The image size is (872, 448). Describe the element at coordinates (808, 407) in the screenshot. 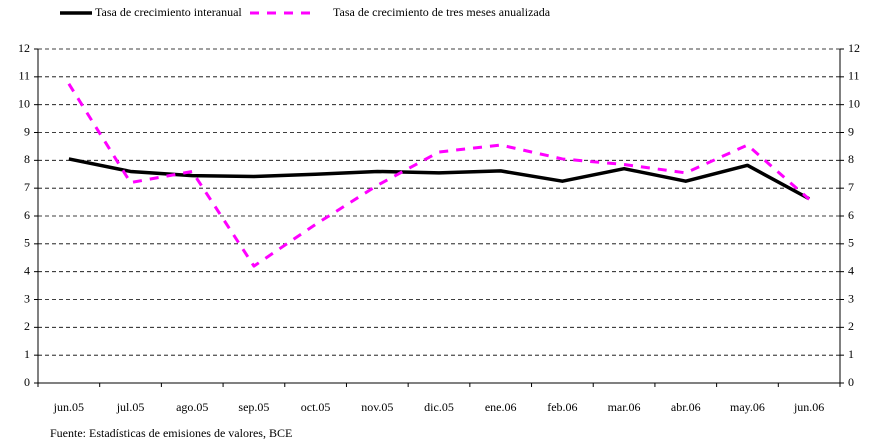

I see `x-tick-label: jun.06` at that location.